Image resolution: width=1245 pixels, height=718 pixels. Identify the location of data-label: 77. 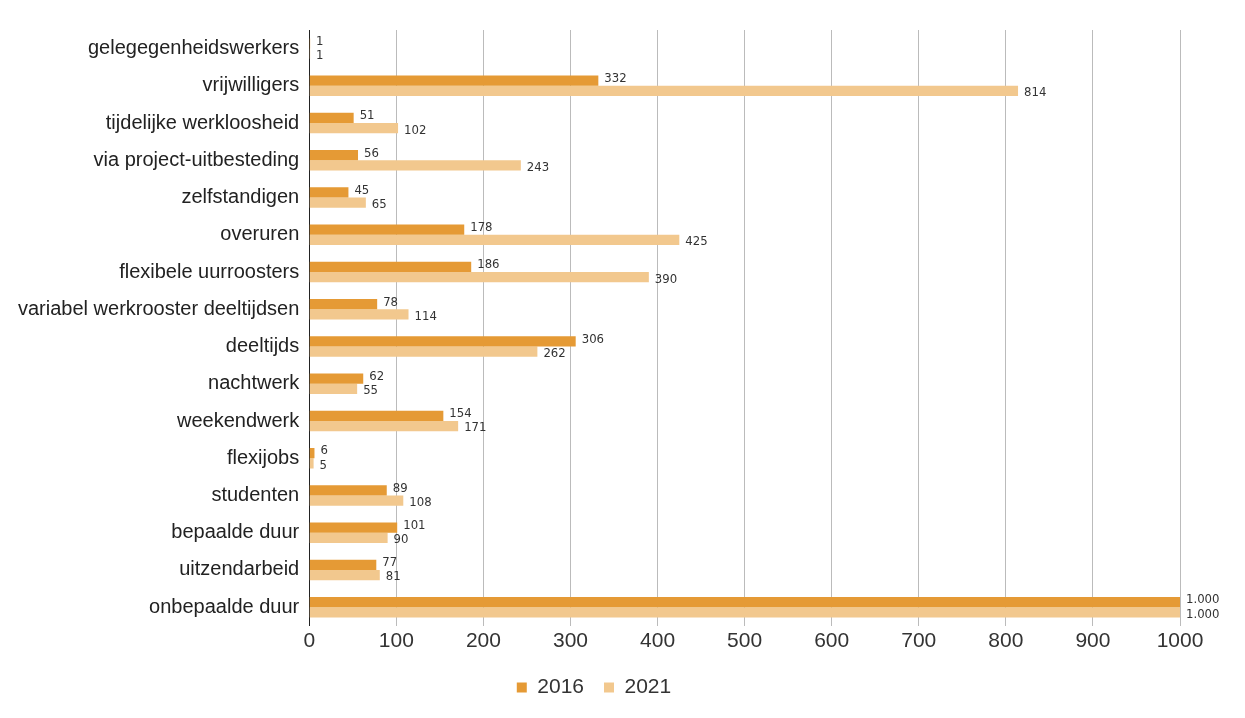
(390, 562).